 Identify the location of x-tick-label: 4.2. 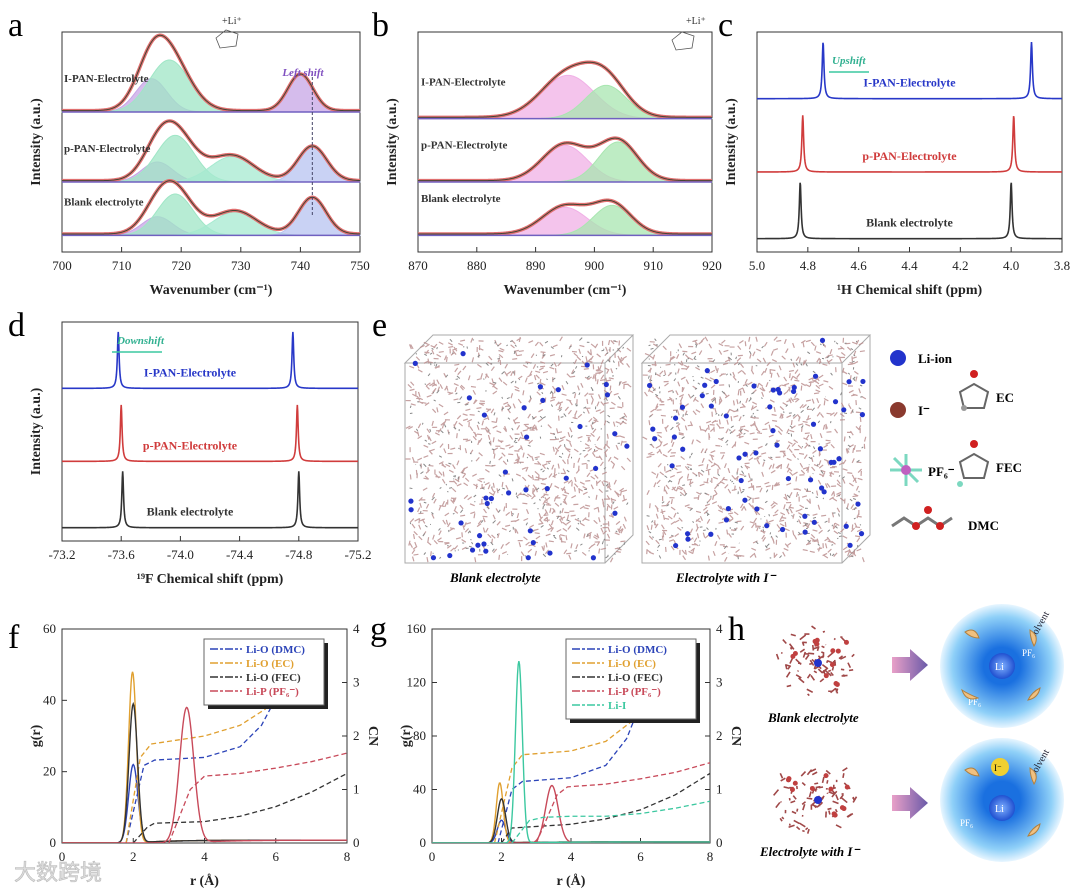
(960, 265).